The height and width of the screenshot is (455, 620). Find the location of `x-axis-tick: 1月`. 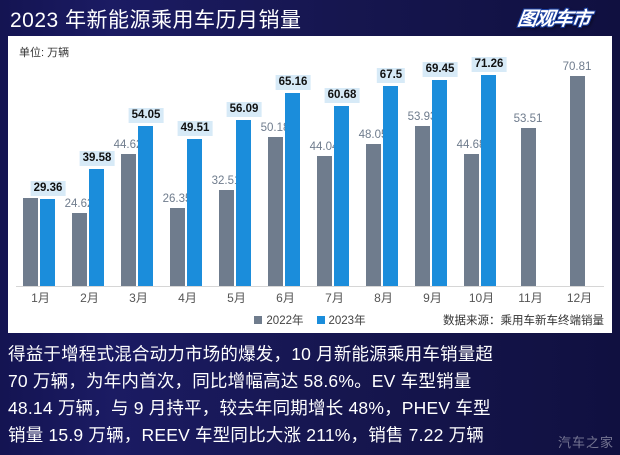

x-axis-tick: 1月 is located at coordinates (40, 298).